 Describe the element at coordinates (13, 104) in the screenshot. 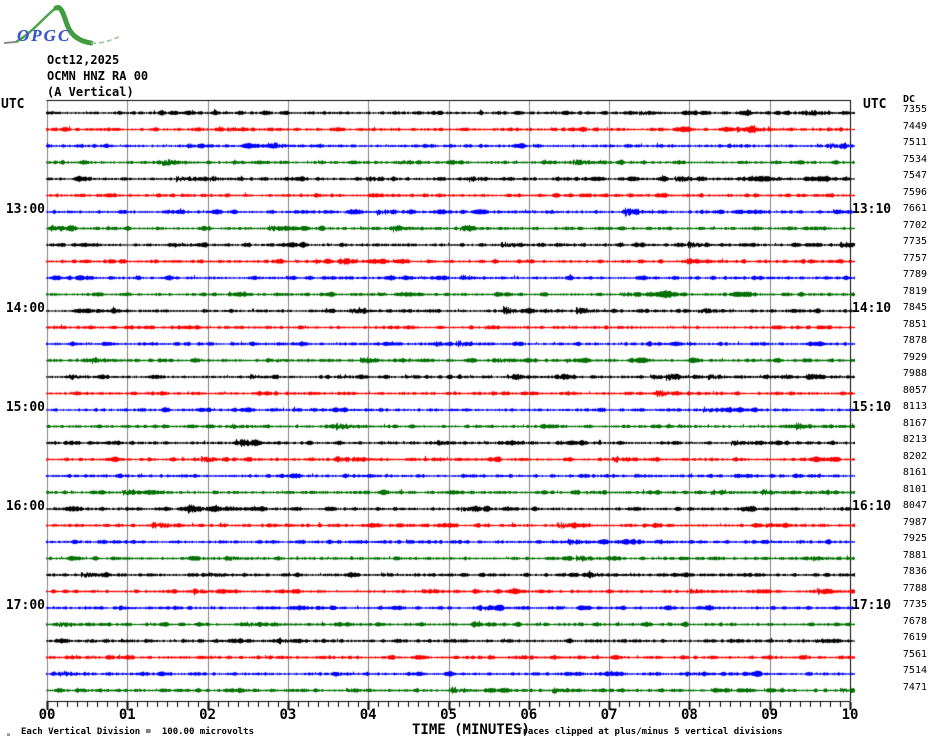

I see `utc-label-left: UTC` at that location.